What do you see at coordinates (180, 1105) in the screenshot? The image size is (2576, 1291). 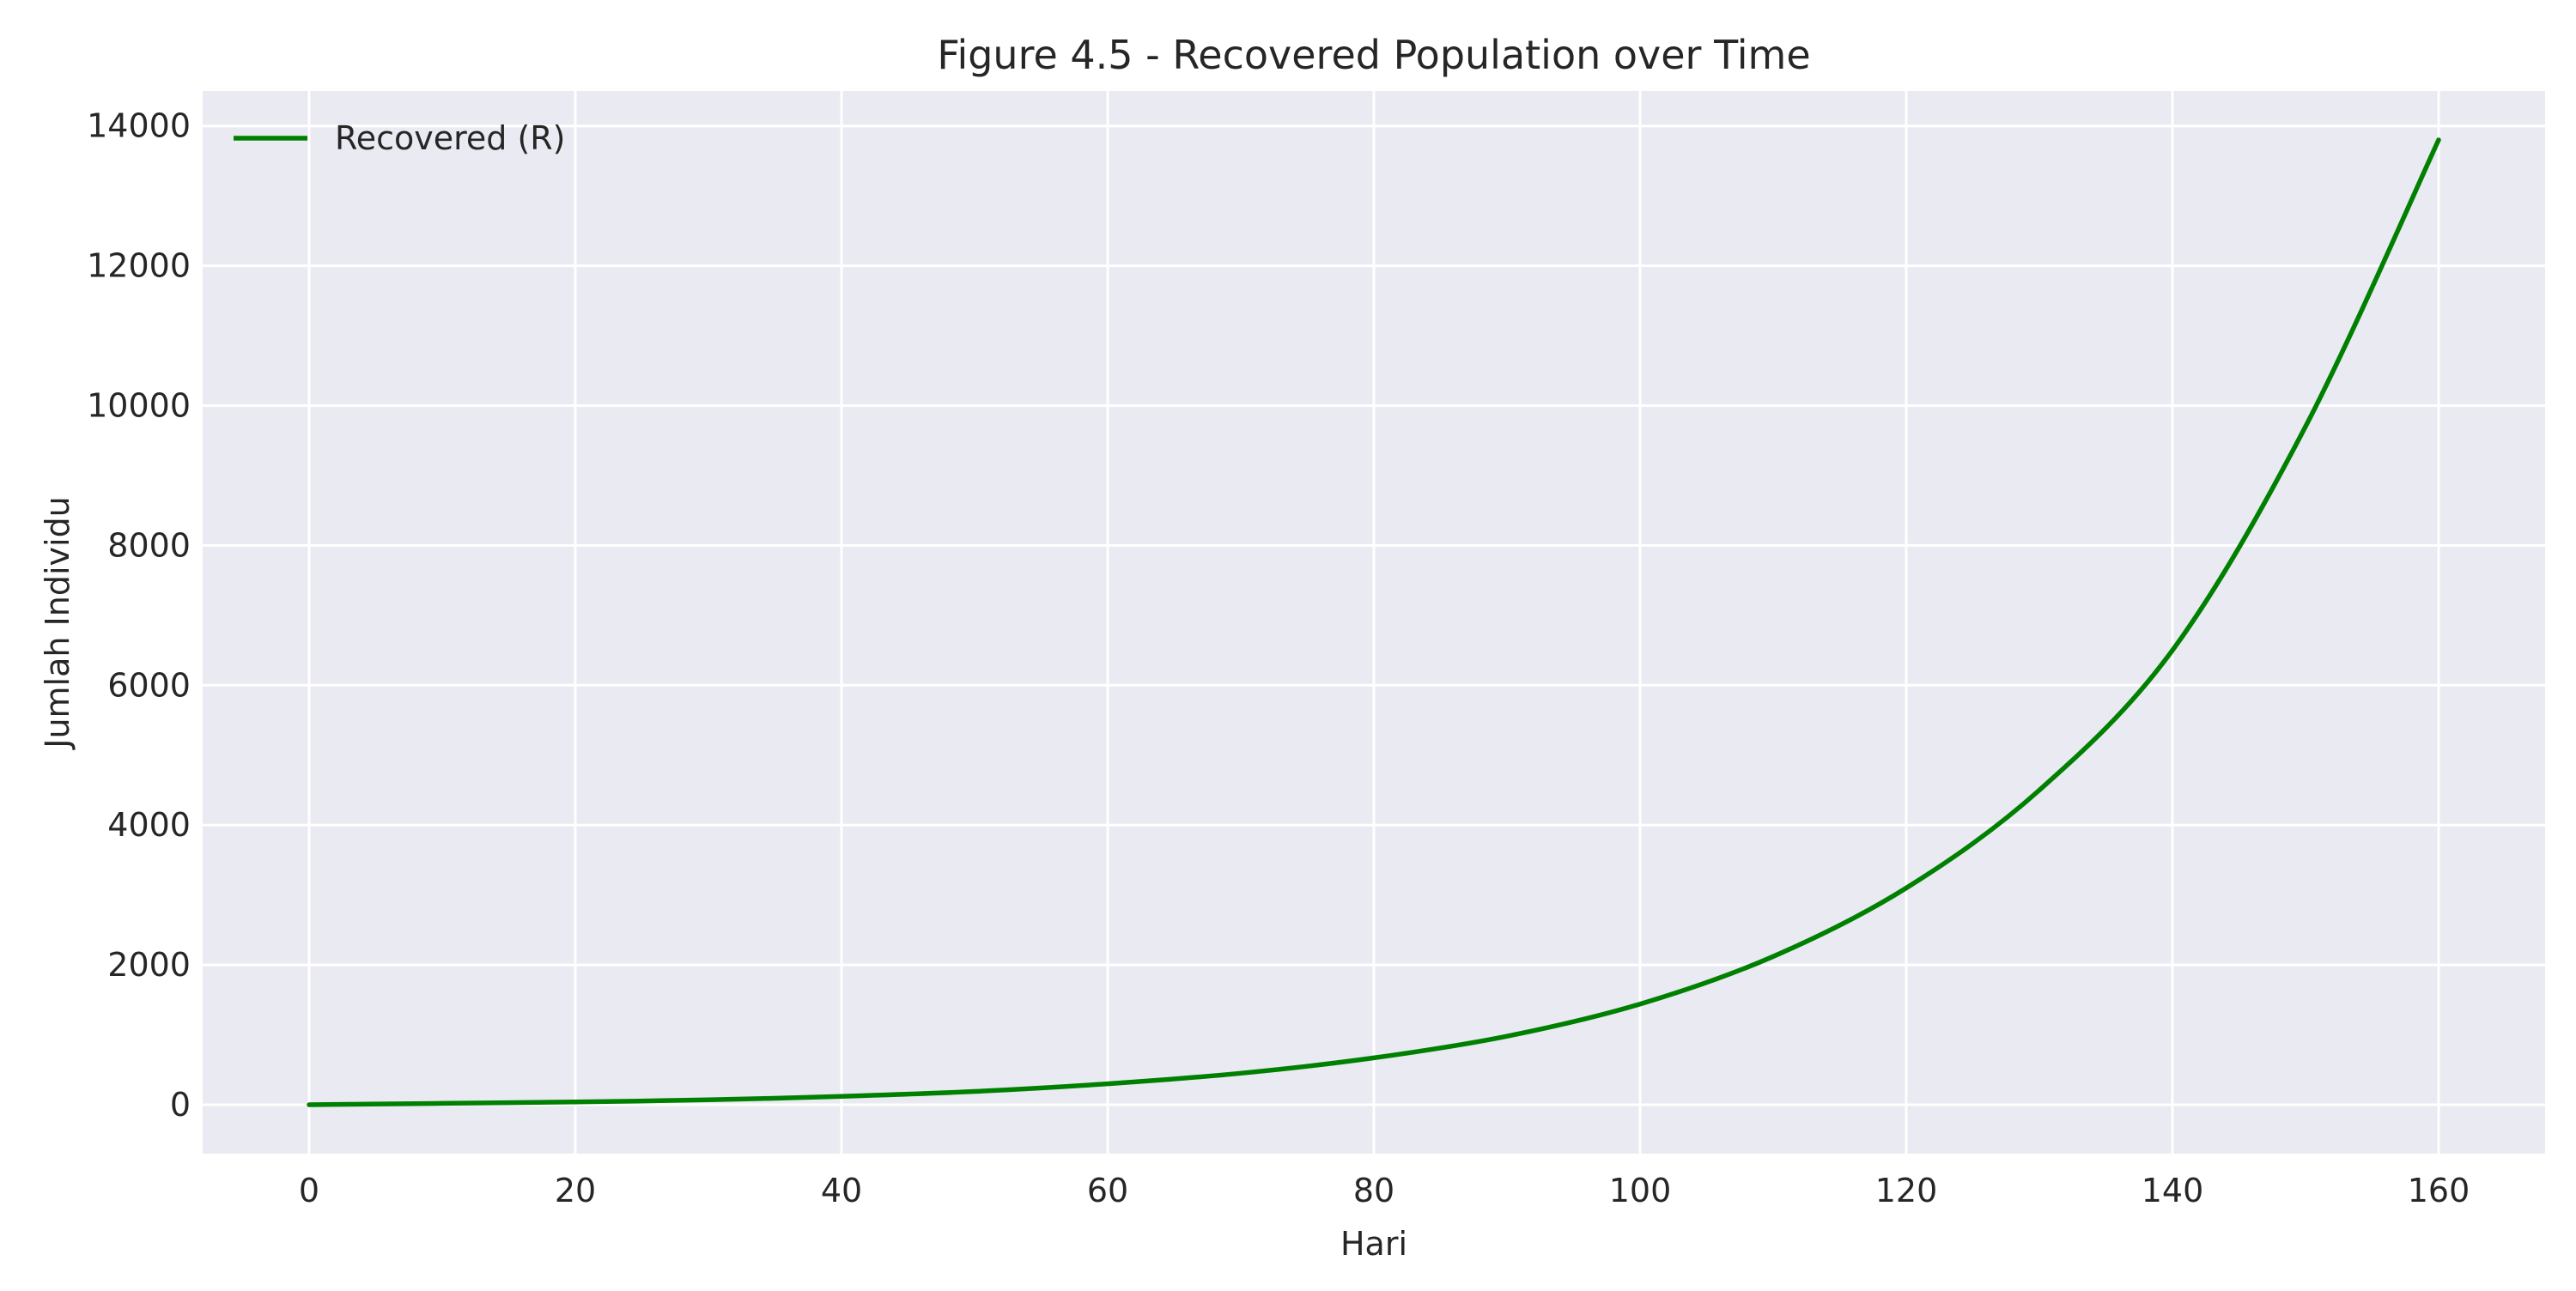 I see `y-tick-label: 0` at bounding box center [180, 1105].